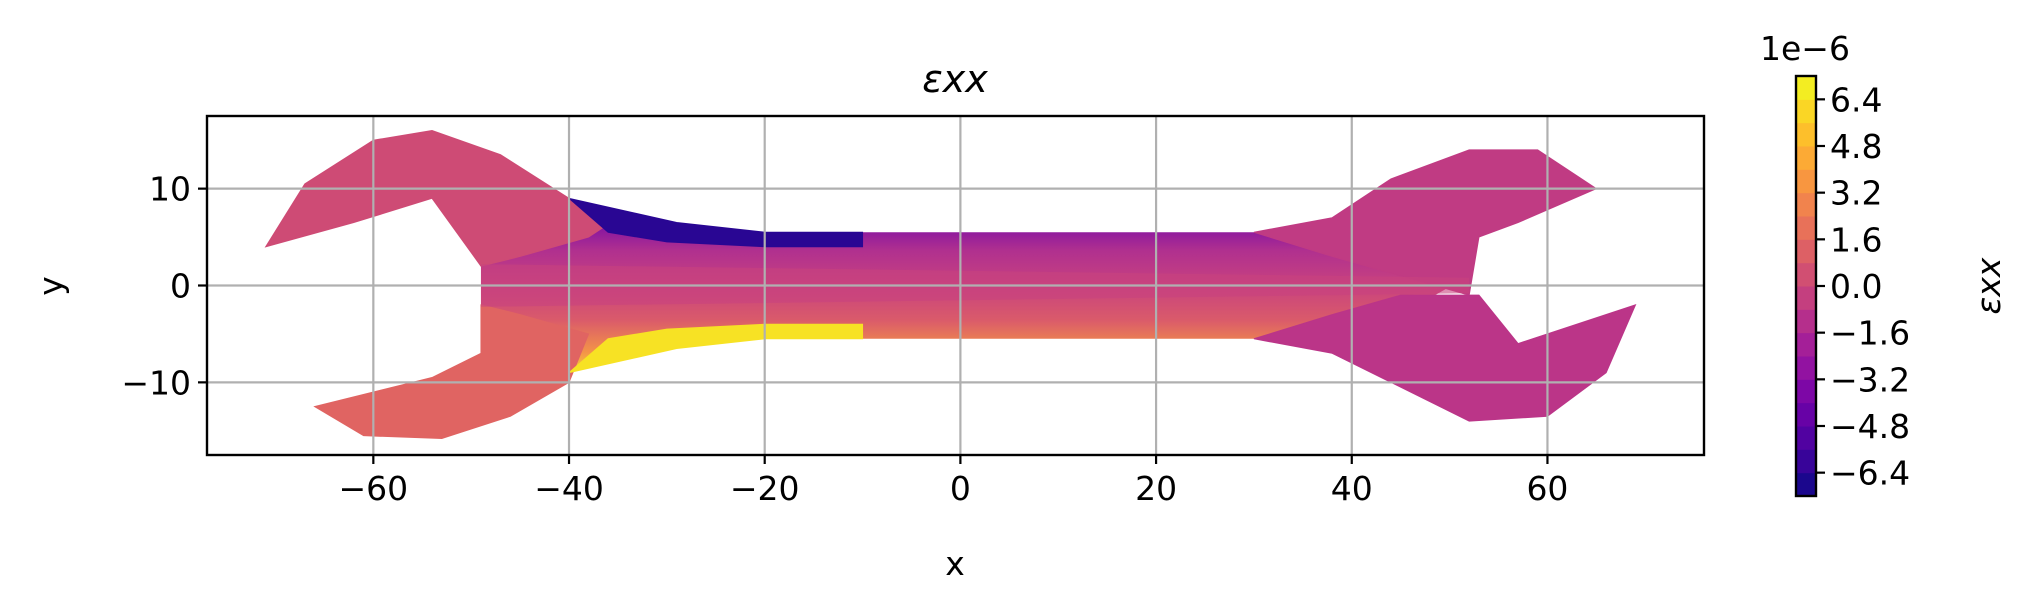 This screenshot has width=2026, height=613. Describe the element at coordinates (1425, 222) in the screenshot. I see `right-jaw-upper` at that location.